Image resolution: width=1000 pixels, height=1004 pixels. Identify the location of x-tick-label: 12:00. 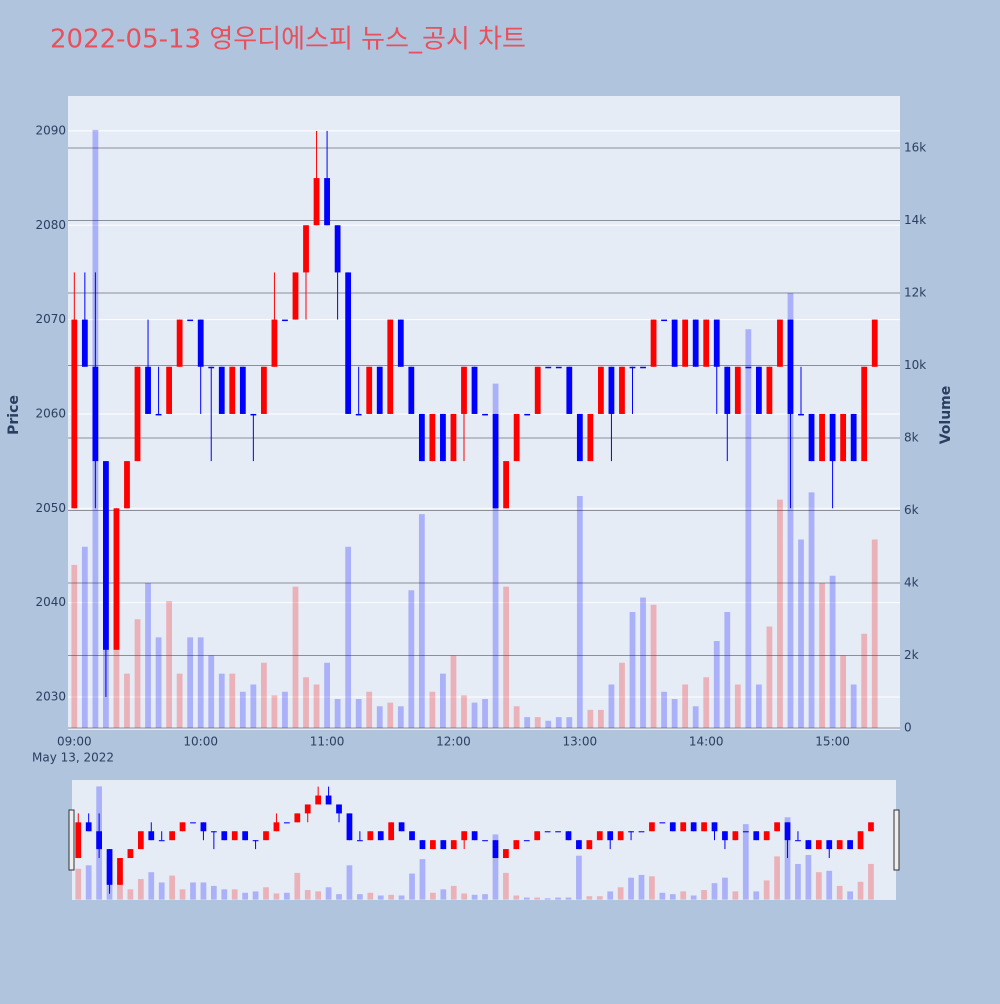
(453, 742).